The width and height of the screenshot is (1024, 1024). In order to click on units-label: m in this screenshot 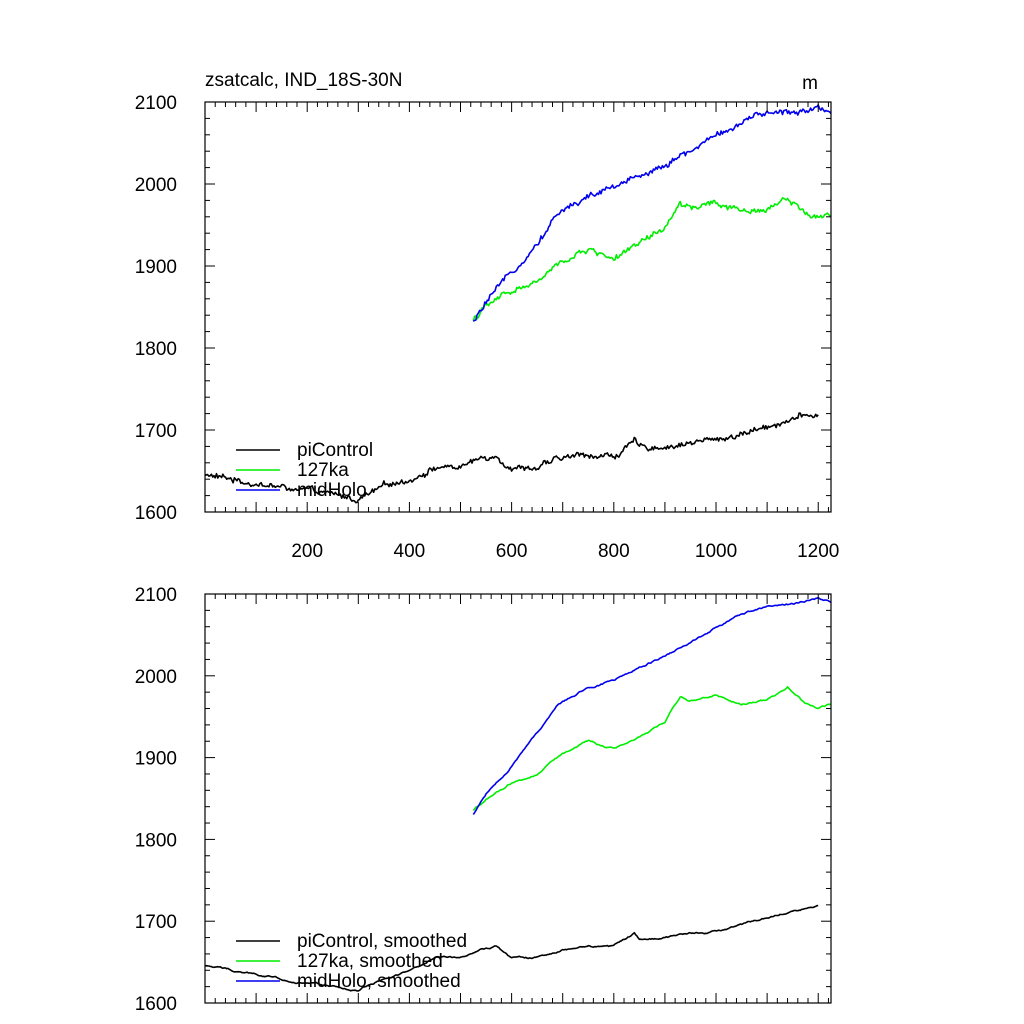, I will do `click(810, 83)`.